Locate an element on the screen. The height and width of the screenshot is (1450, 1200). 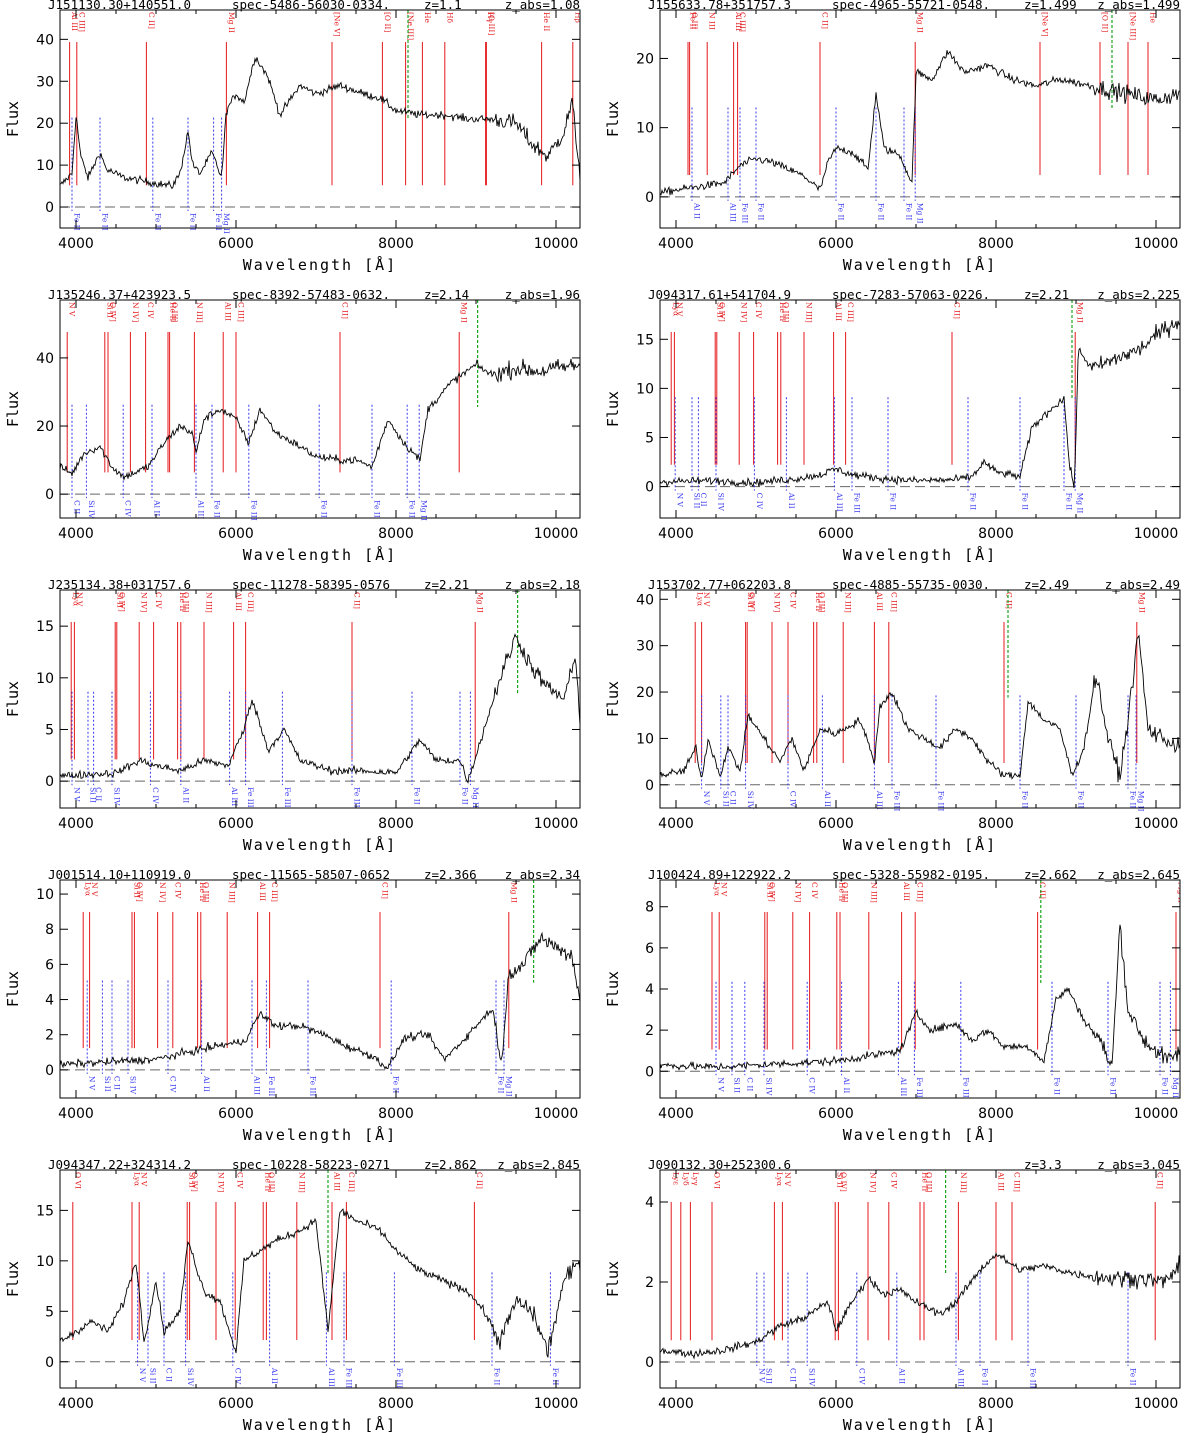
emission-line: Fe II is located at coordinates (692, 94).